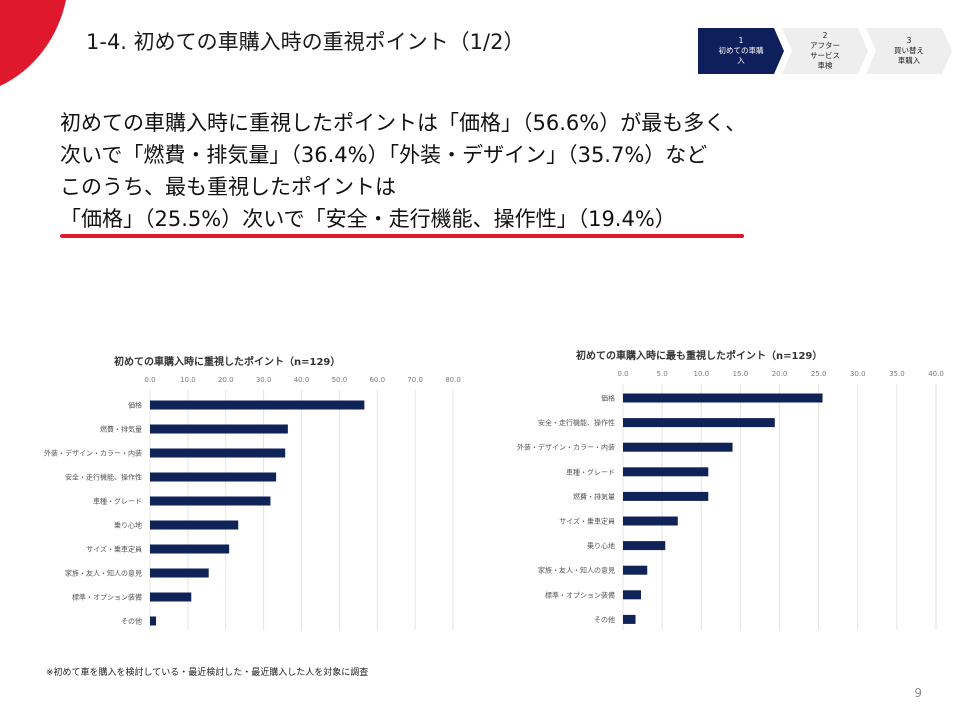  What do you see at coordinates (453, 380) in the screenshot?
I see `x-tick-label: 80.0` at bounding box center [453, 380].